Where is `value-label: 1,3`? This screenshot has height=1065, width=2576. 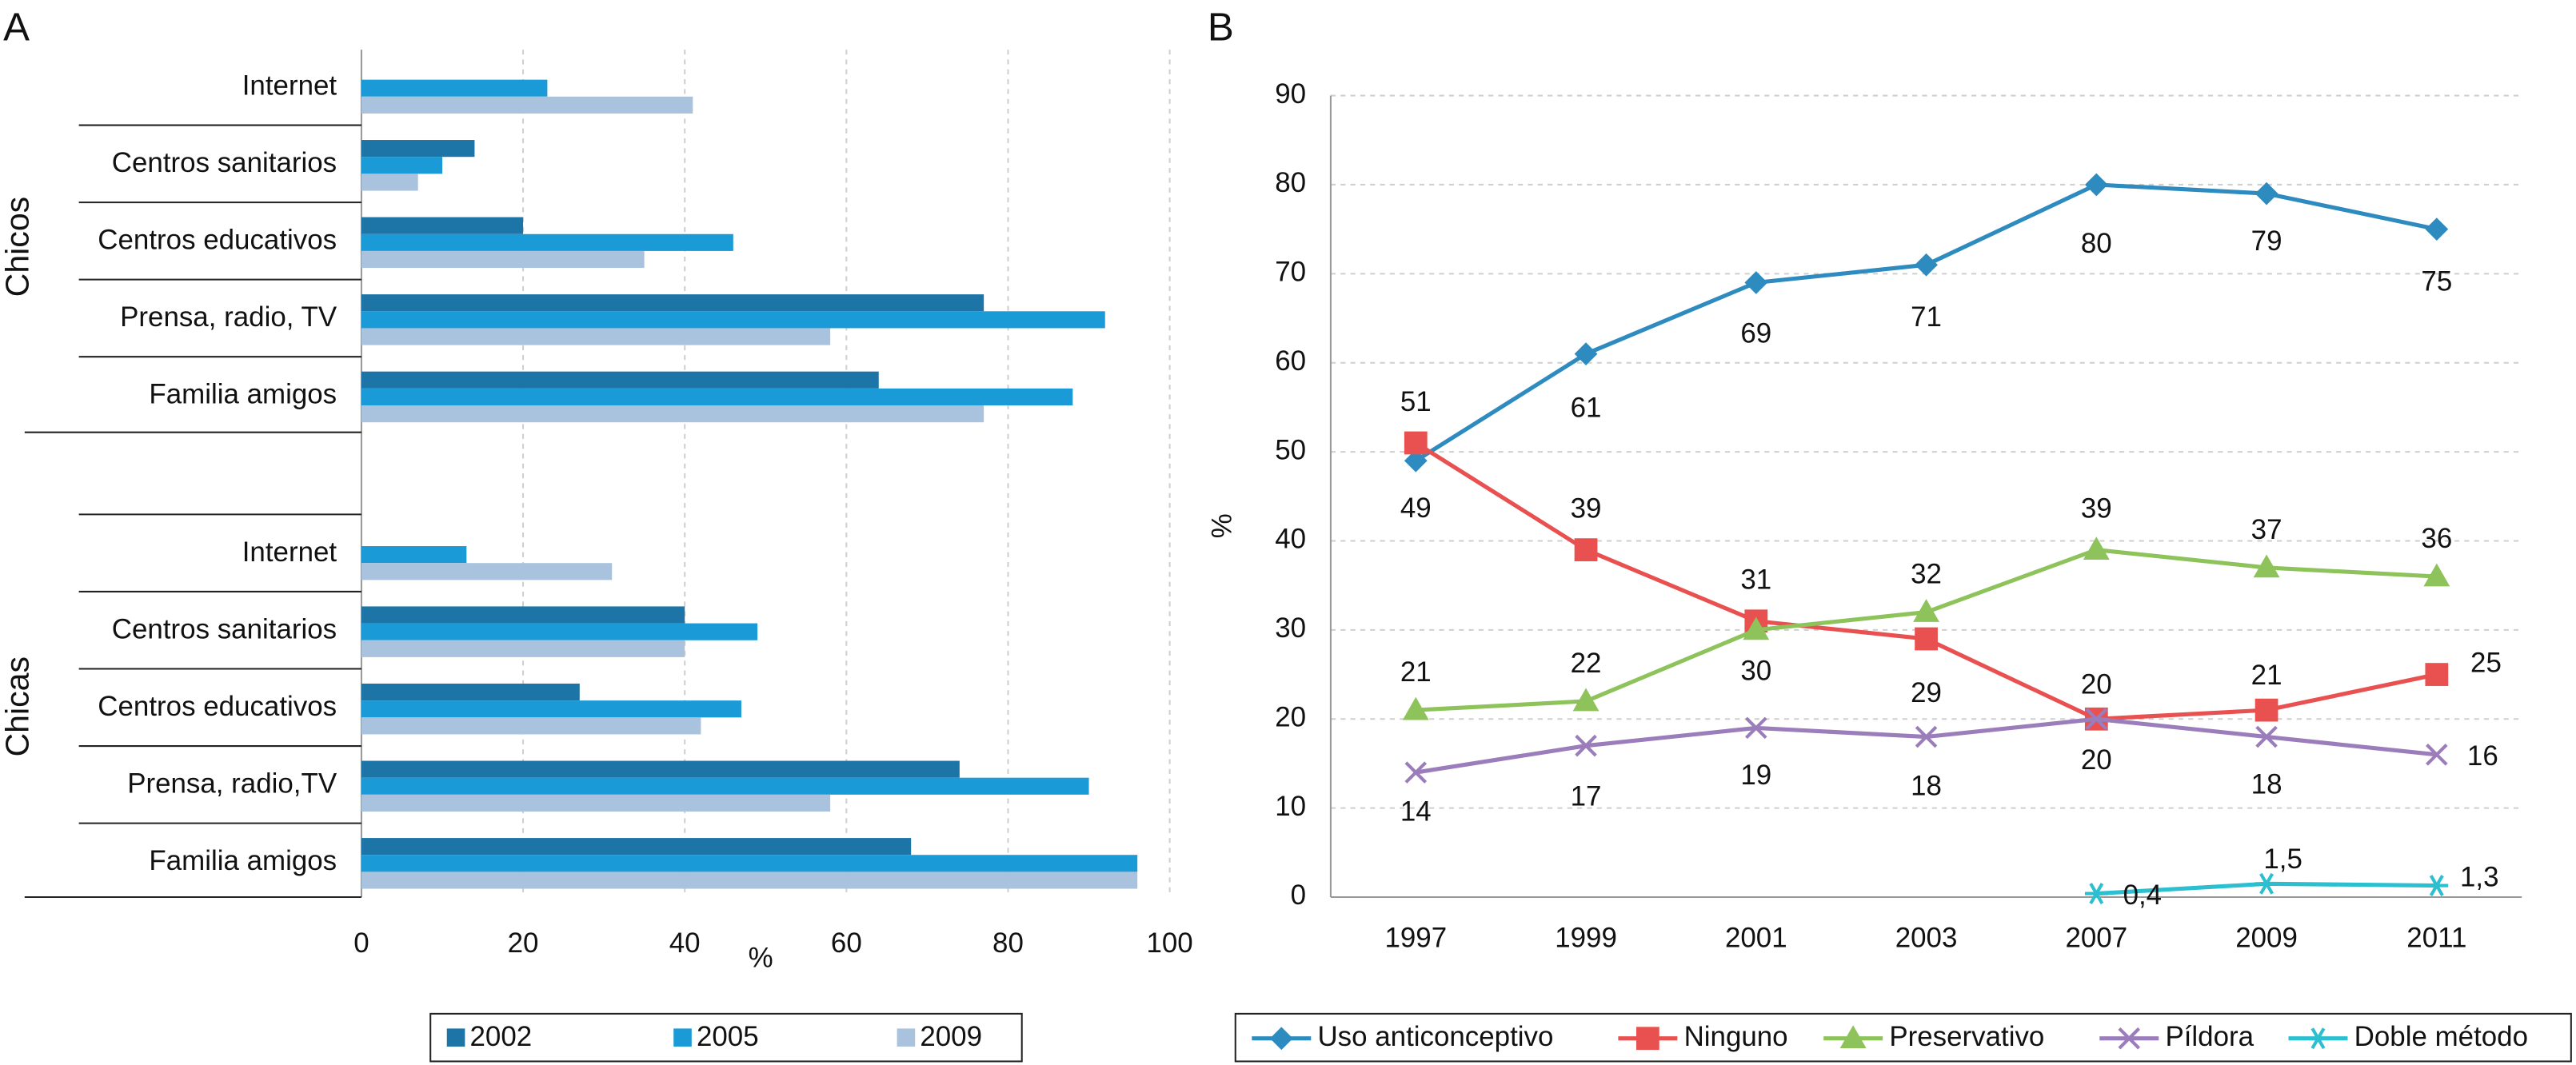 value-label: 1,3 is located at coordinates (2480, 878).